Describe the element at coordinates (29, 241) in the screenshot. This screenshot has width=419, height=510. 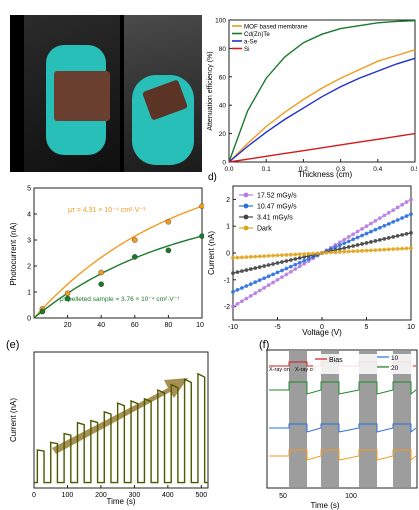
I see `photocurrent-ytick-label: 3` at that location.